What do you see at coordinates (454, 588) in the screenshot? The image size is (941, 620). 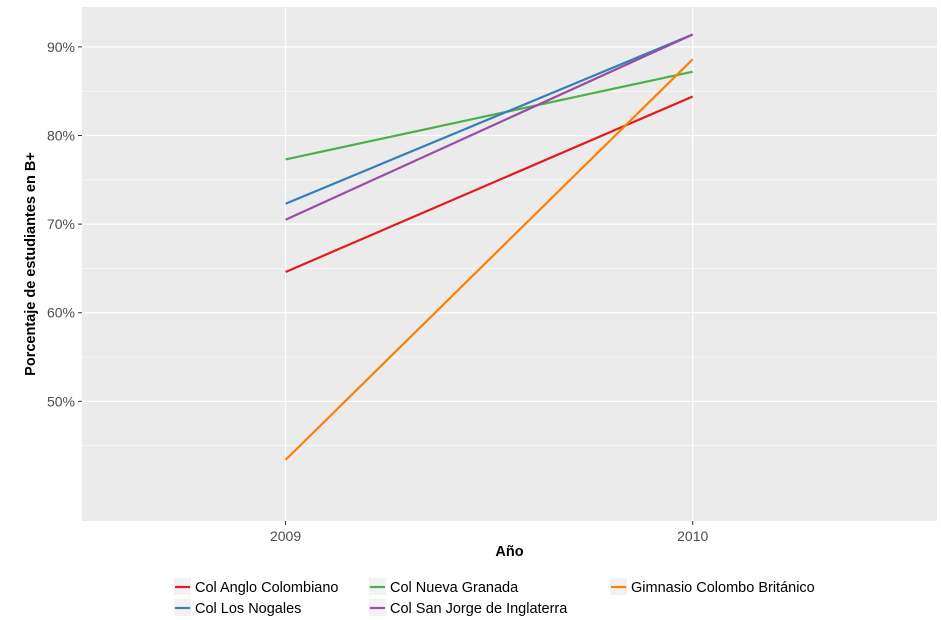 I see `legend-label: Col Nueva Granada` at bounding box center [454, 588].